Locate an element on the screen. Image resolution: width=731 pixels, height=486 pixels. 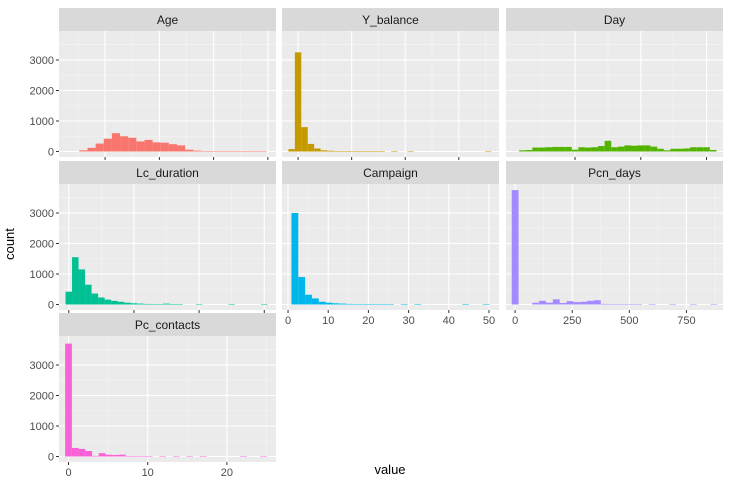
x-tick-label-campaign: 10 is located at coordinates (328, 321).